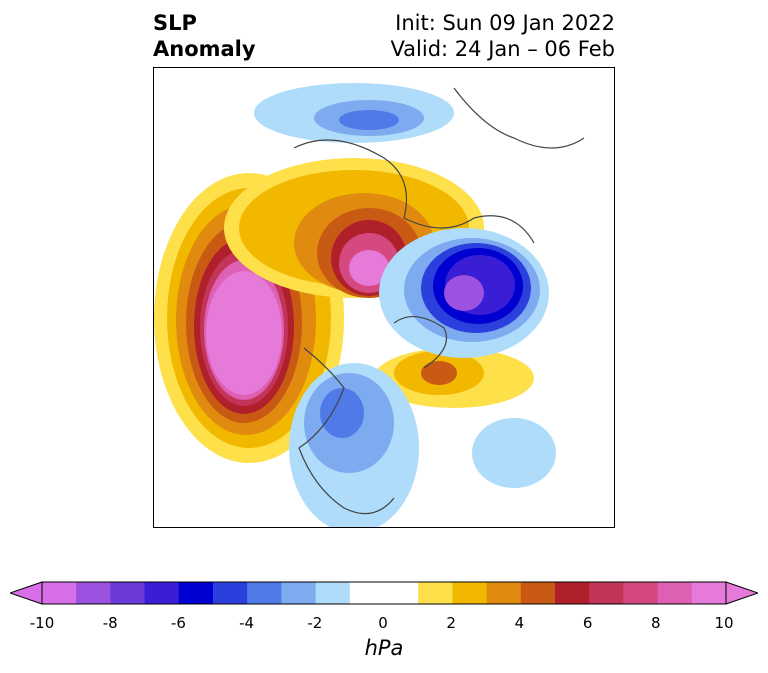 This screenshot has width=768, height=673. I want to click on colorbar-tick-label: -2, so click(315, 623).